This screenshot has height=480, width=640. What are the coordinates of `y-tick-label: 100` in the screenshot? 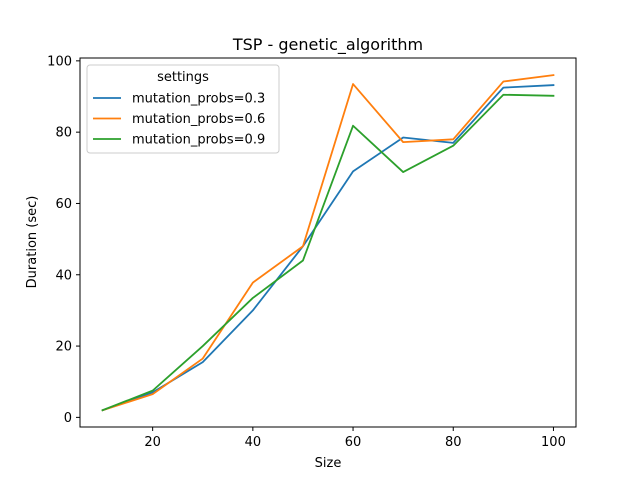 It's located at (59, 61).